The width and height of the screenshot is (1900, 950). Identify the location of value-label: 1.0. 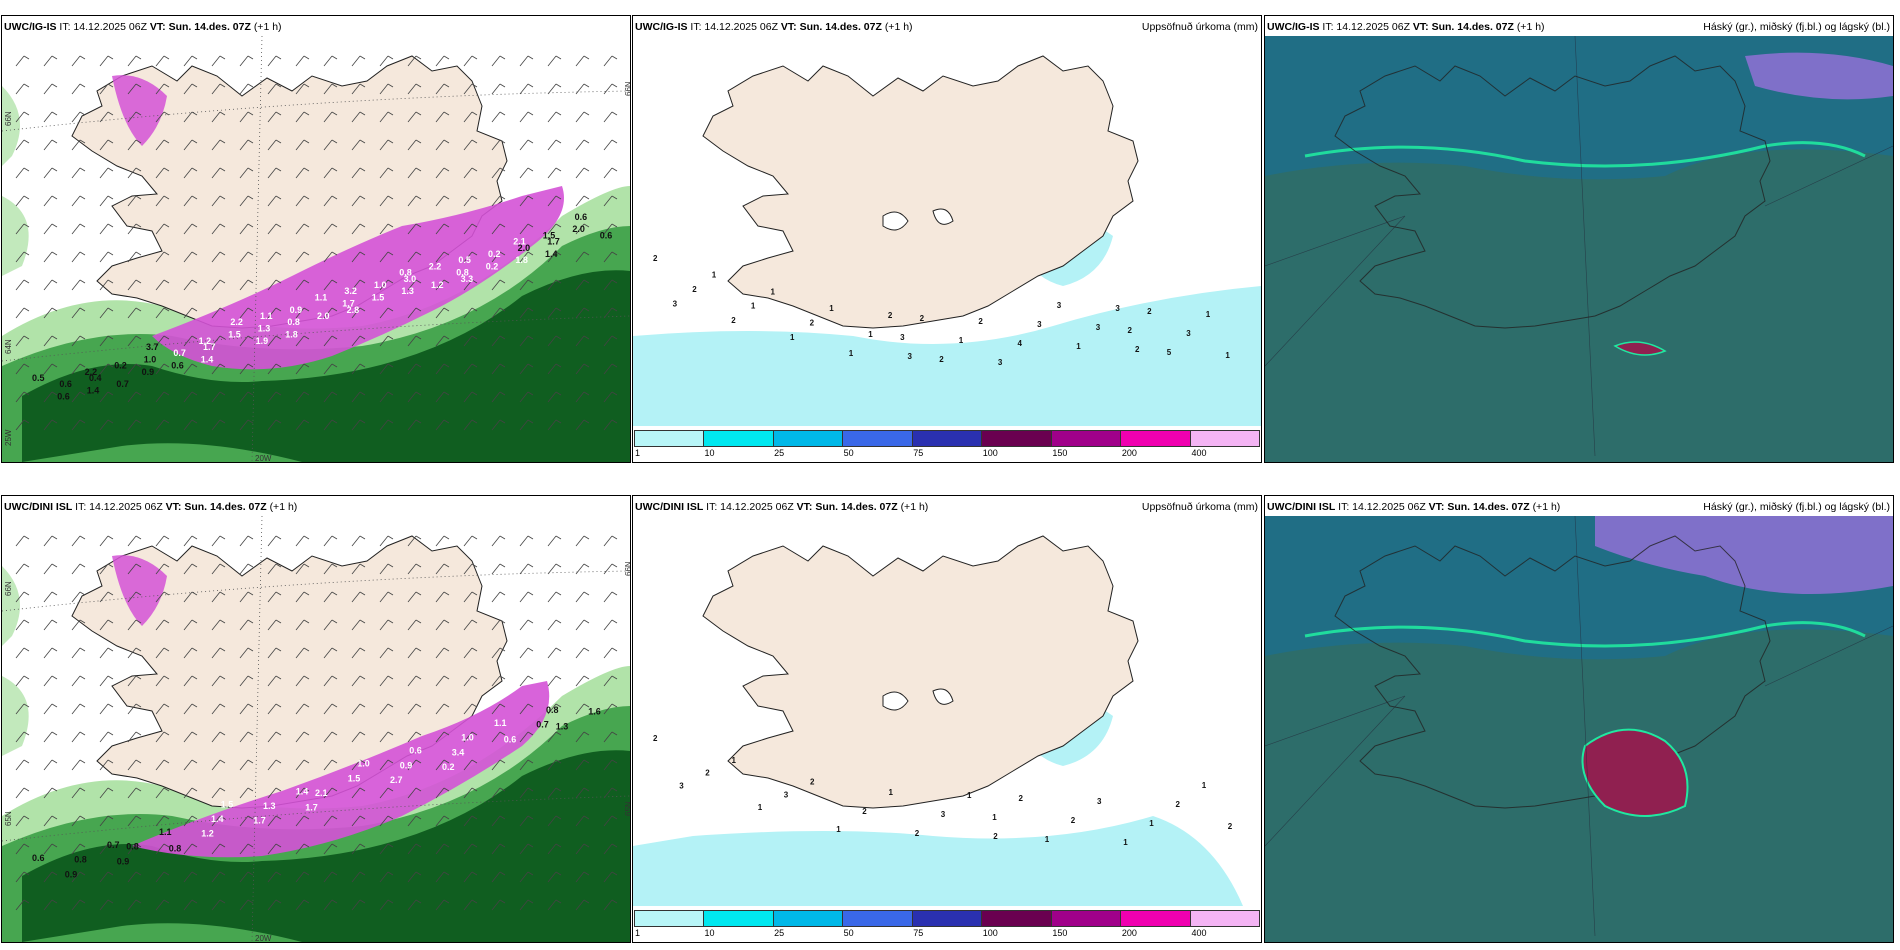
(380, 285).